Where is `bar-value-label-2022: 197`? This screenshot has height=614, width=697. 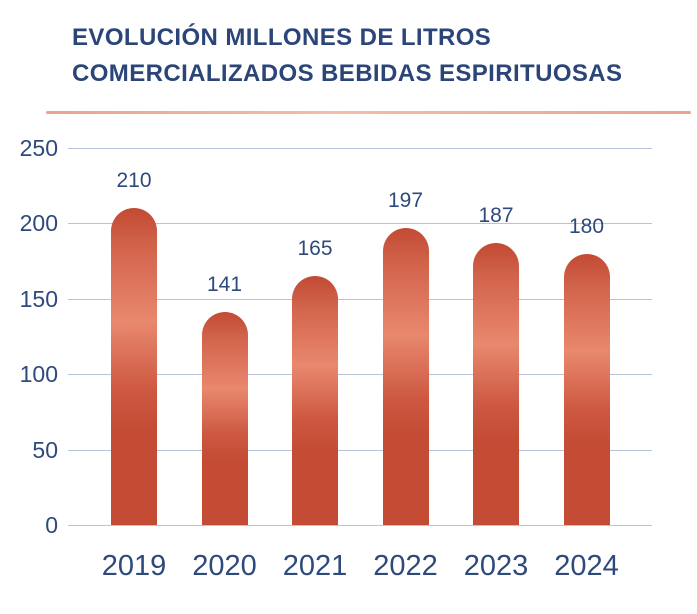 bar-value-label-2022: 197 is located at coordinates (405, 200).